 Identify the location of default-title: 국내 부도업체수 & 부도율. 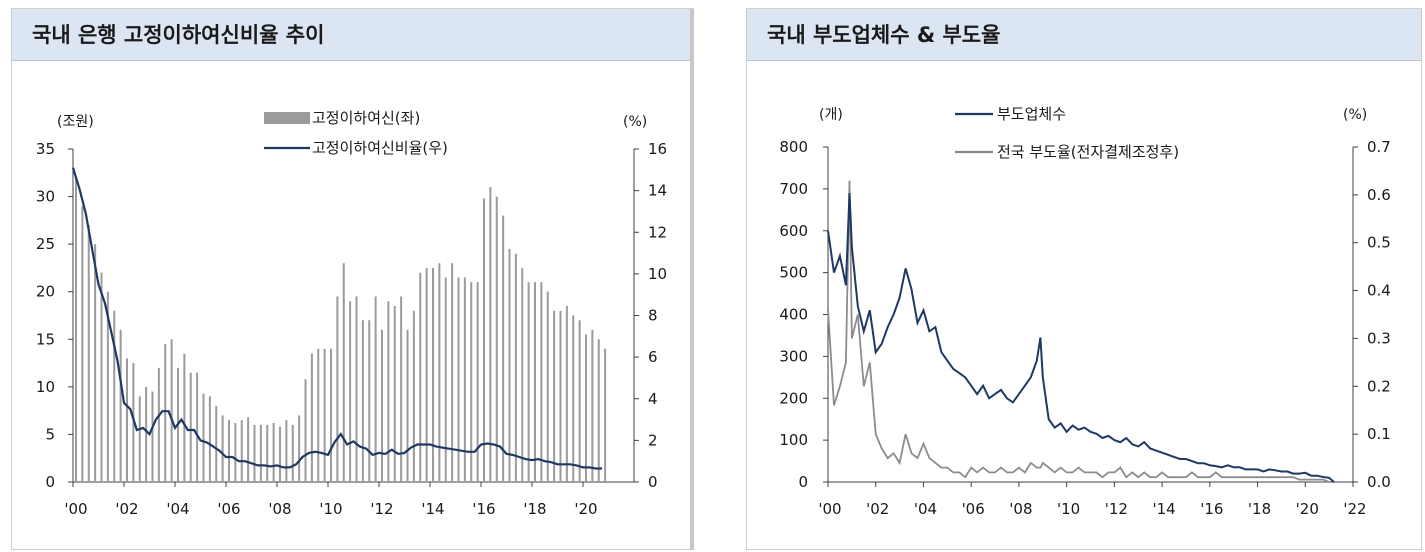
(1084, 35).